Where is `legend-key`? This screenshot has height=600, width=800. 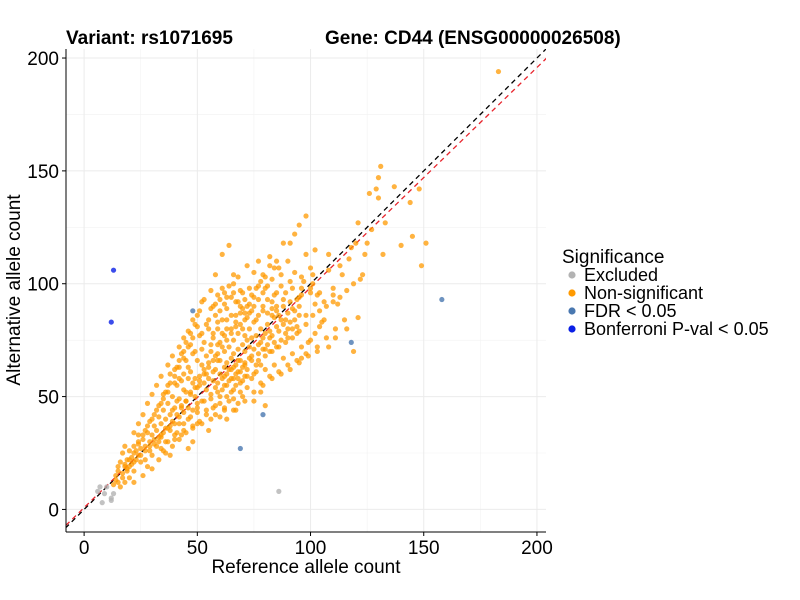 legend-key is located at coordinates (572, 293).